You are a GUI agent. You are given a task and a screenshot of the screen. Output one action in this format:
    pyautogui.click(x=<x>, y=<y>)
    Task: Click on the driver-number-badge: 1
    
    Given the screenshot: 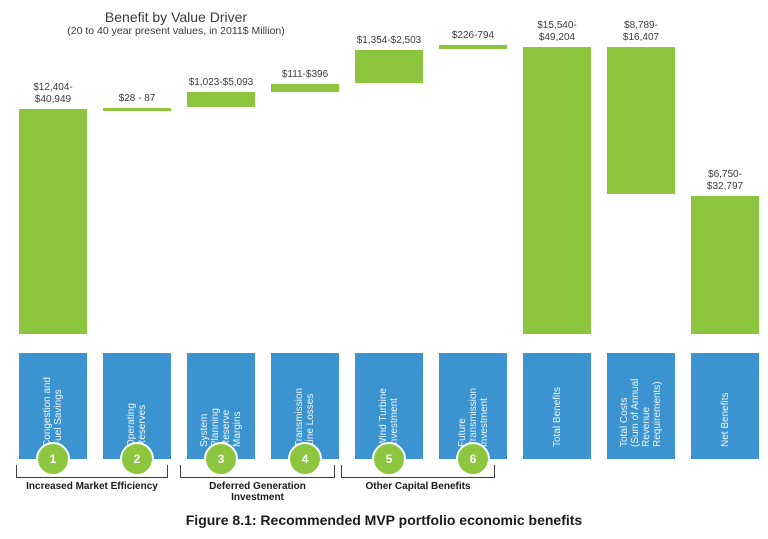 What is the action you would take?
    pyautogui.click(x=53, y=459)
    